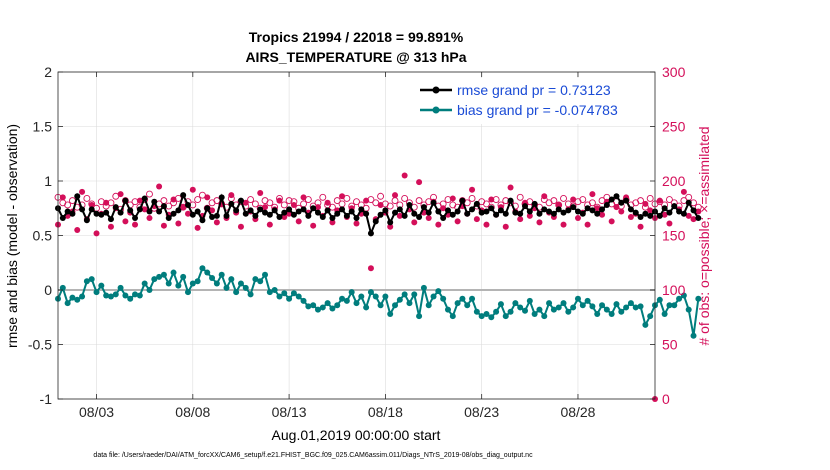 The height and width of the screenshot is (470, 830). What do you see at coordinates (704, 235) in the screenshot?
I see `y-axis-label-right: # of obs: o=possible; ×=assimilated` at bounding box center [704, 235].